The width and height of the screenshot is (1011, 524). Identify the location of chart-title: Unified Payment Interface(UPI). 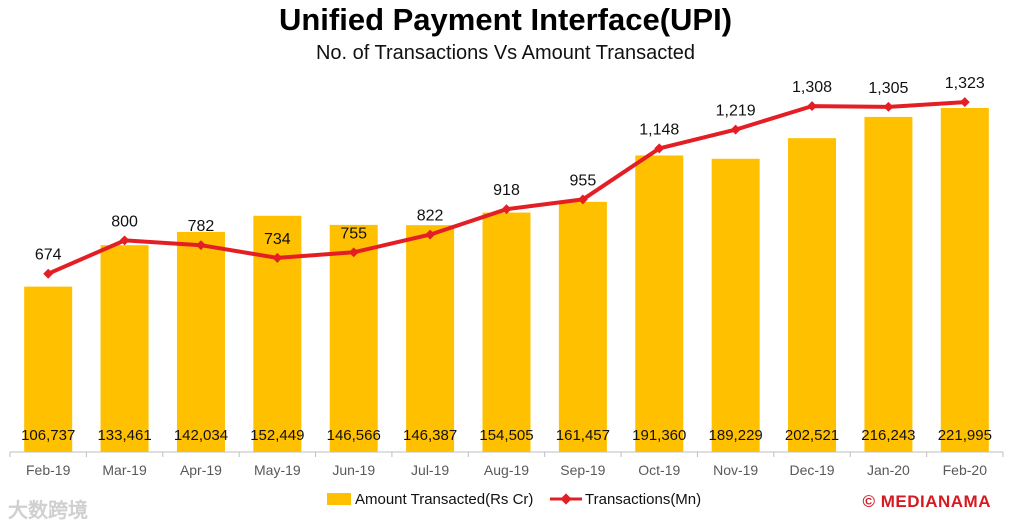
(505, 19).